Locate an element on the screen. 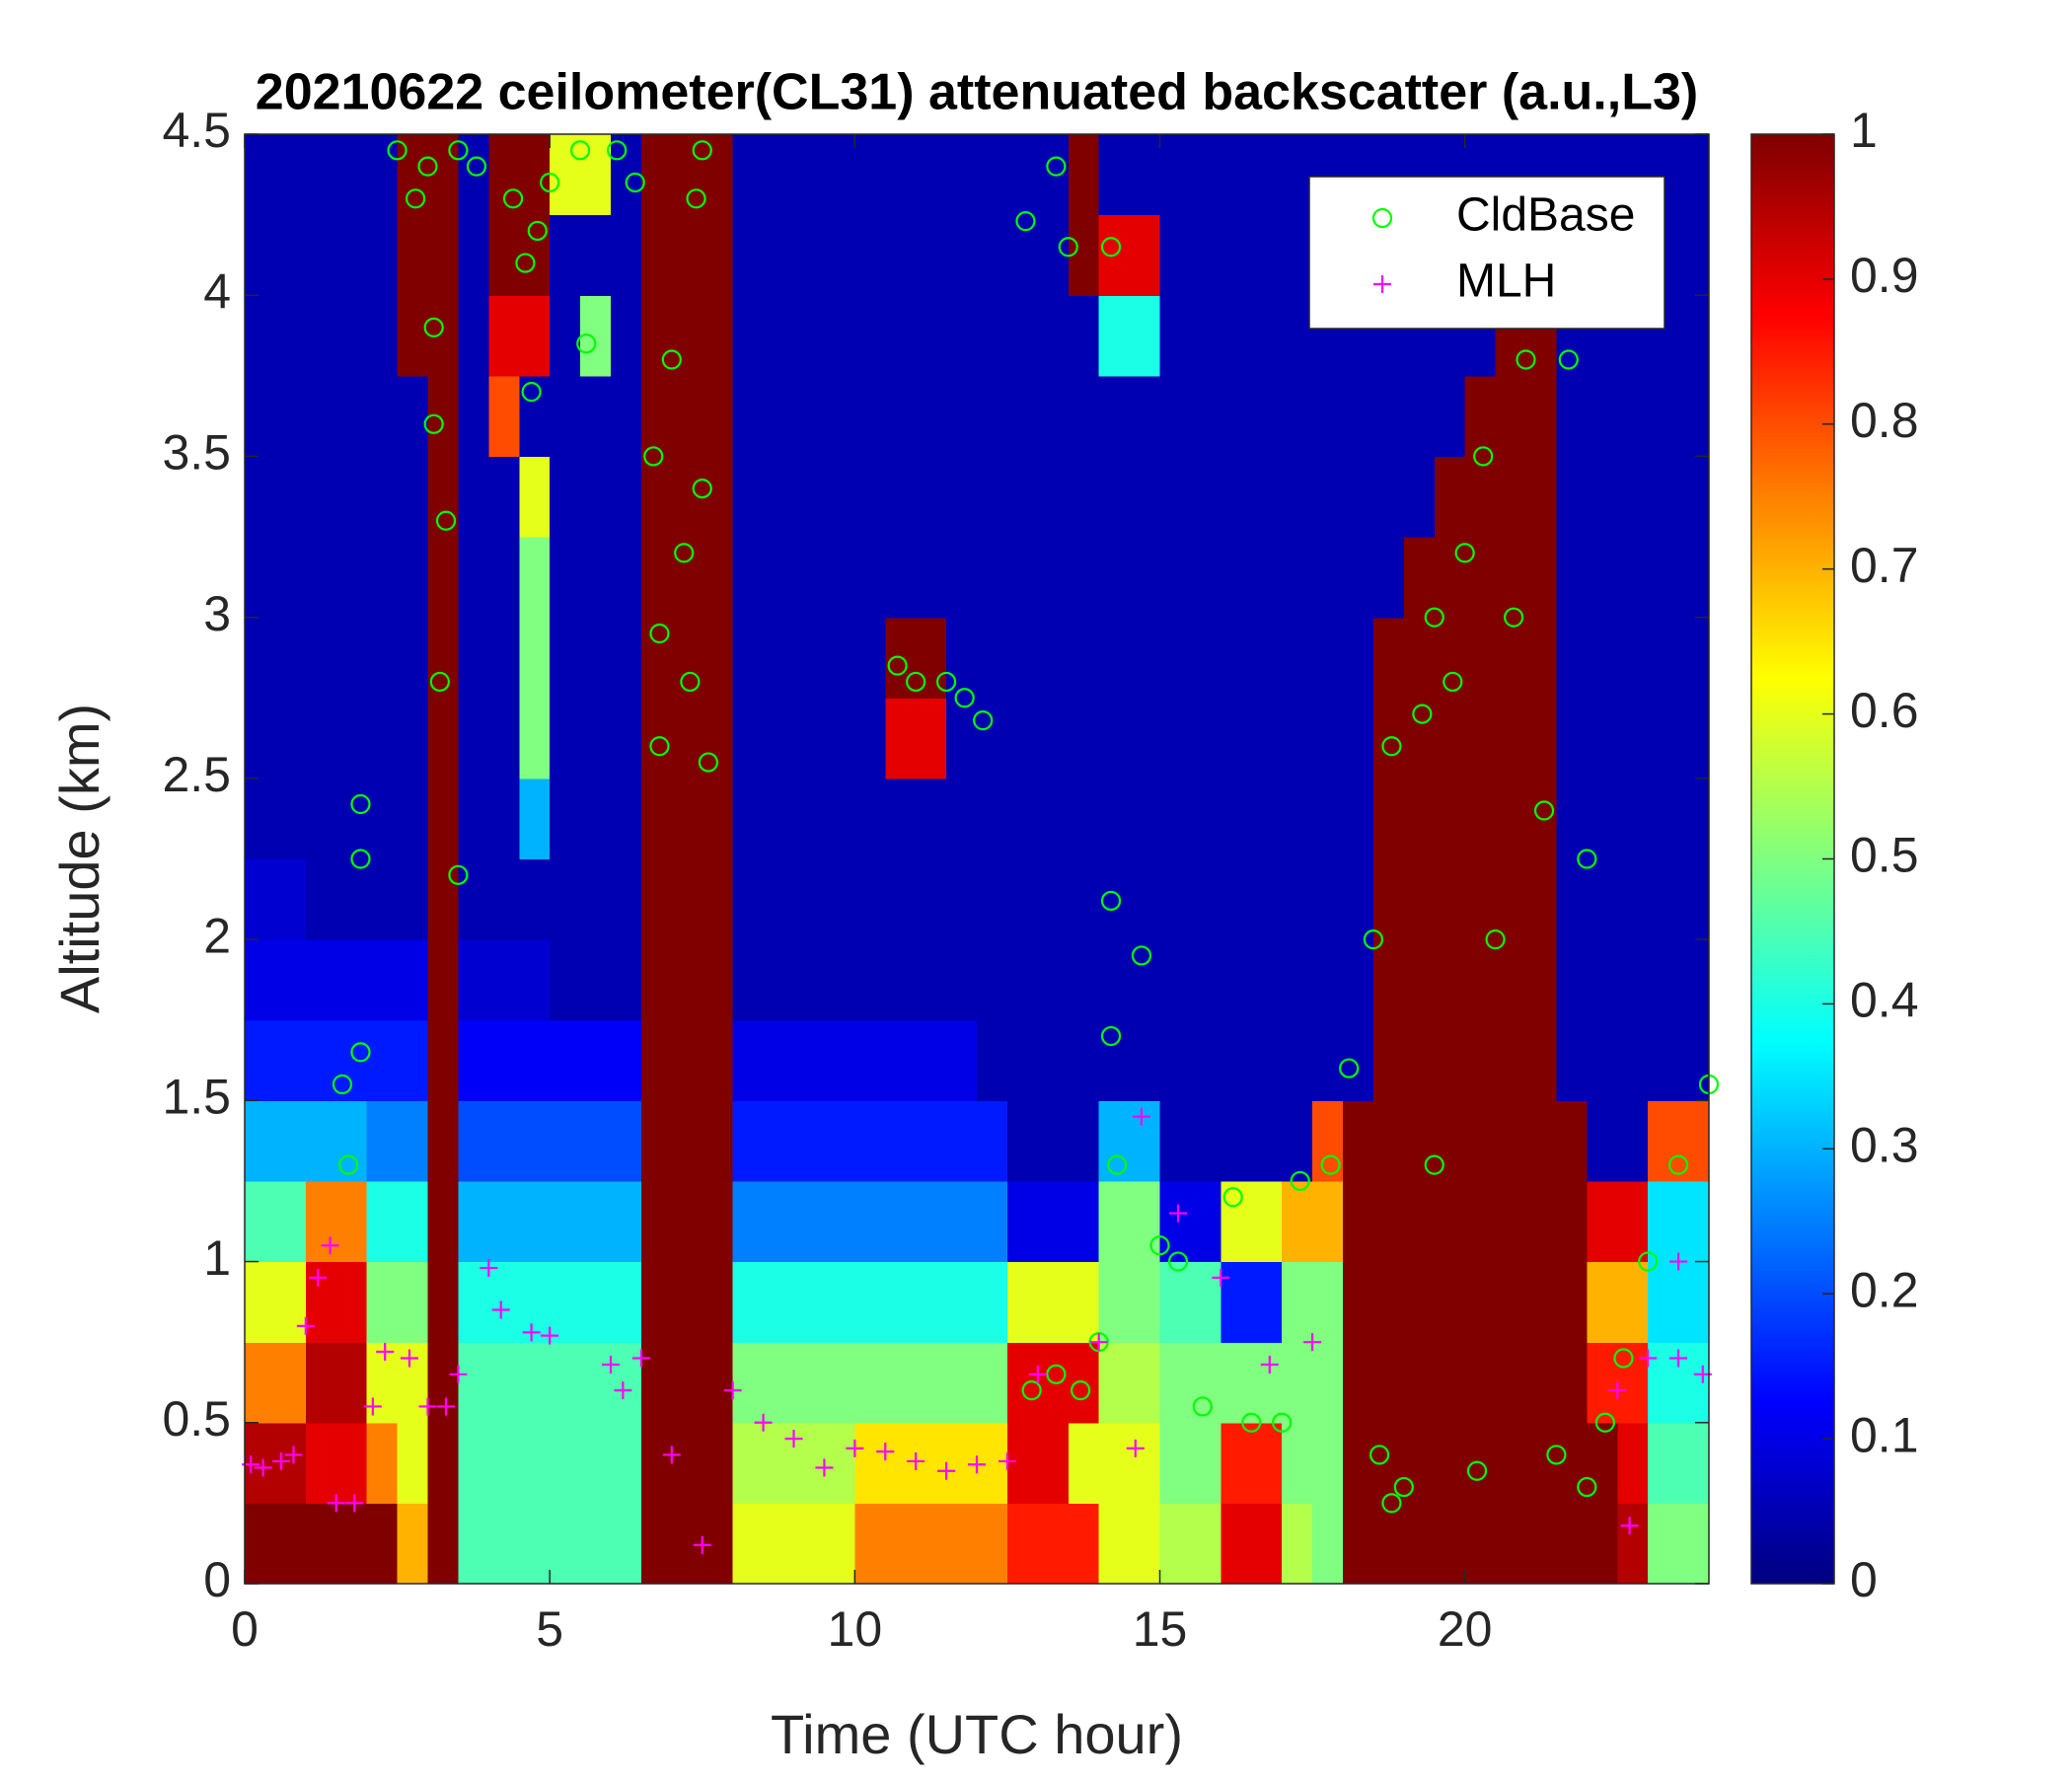  y-tick-label: 4.5 is located at coordinates (197, 130).